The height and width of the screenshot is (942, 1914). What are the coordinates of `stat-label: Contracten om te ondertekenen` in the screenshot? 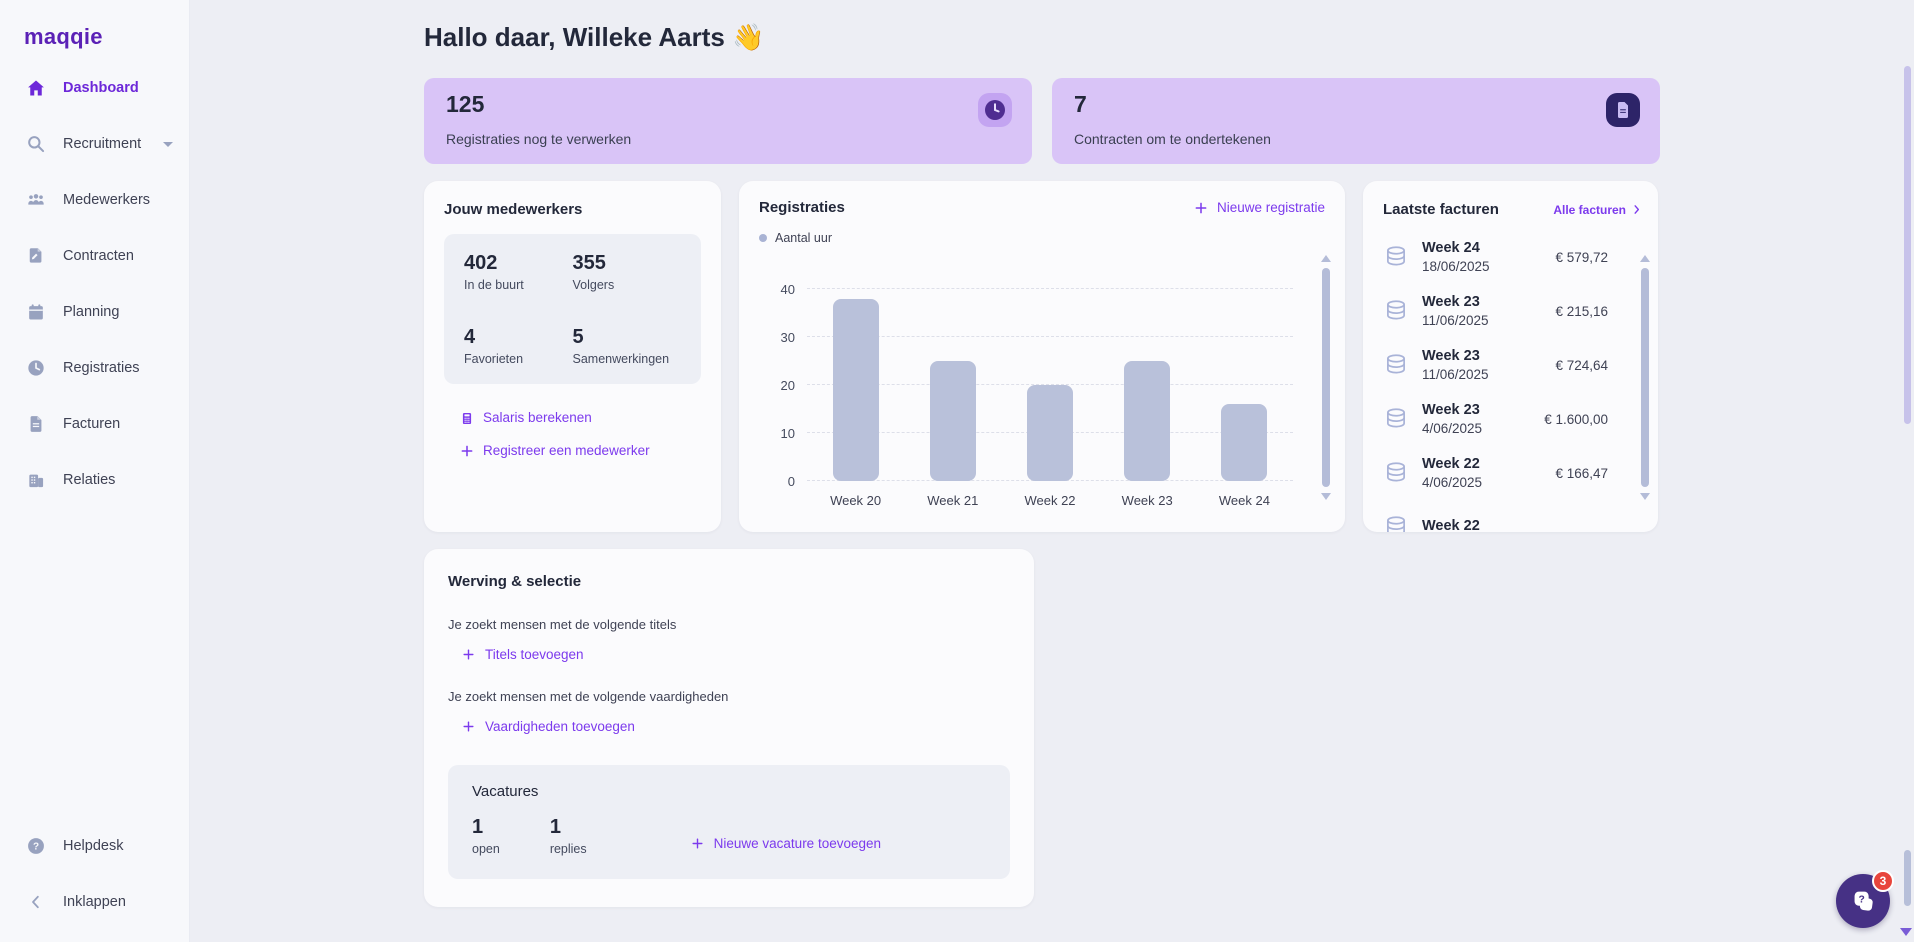 It's located at (1172, 139).